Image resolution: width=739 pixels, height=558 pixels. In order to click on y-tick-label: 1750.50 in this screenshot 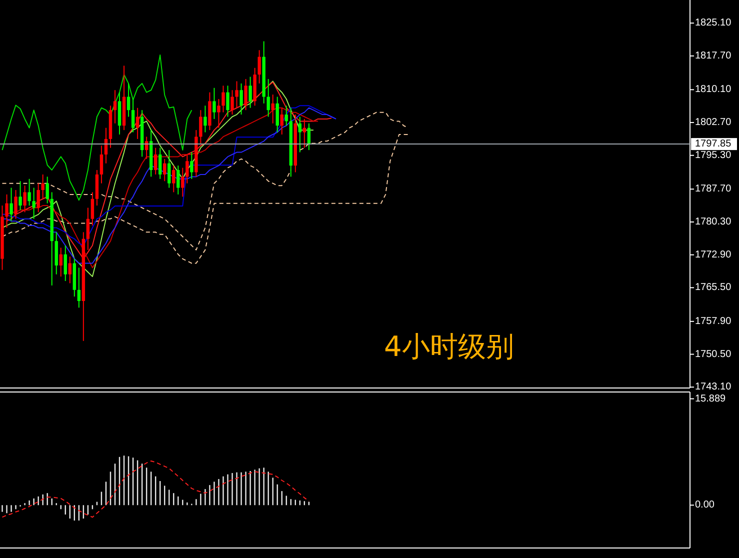, I will do `click(713, 354)`.